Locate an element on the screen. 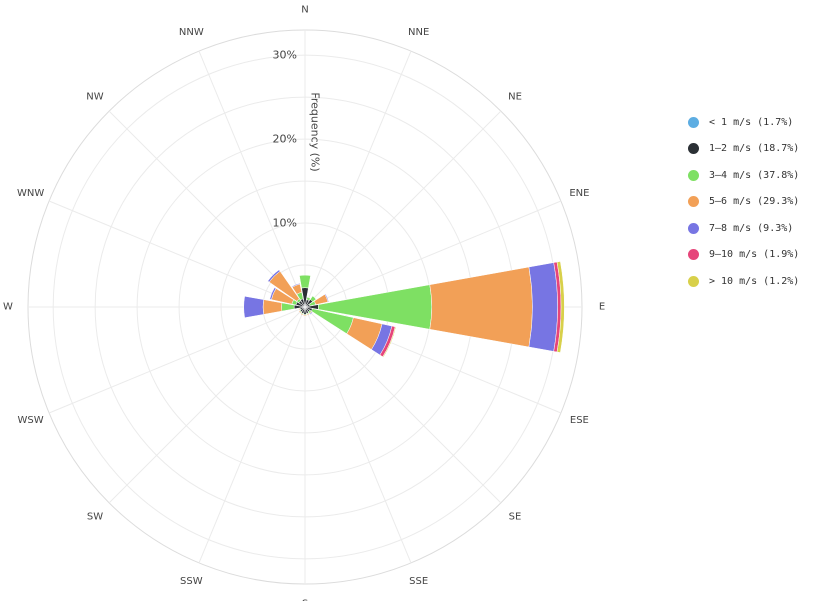 The width and height of the screenshot is (825, 601). direction-label-w: W is located at coordinates (8, 307).